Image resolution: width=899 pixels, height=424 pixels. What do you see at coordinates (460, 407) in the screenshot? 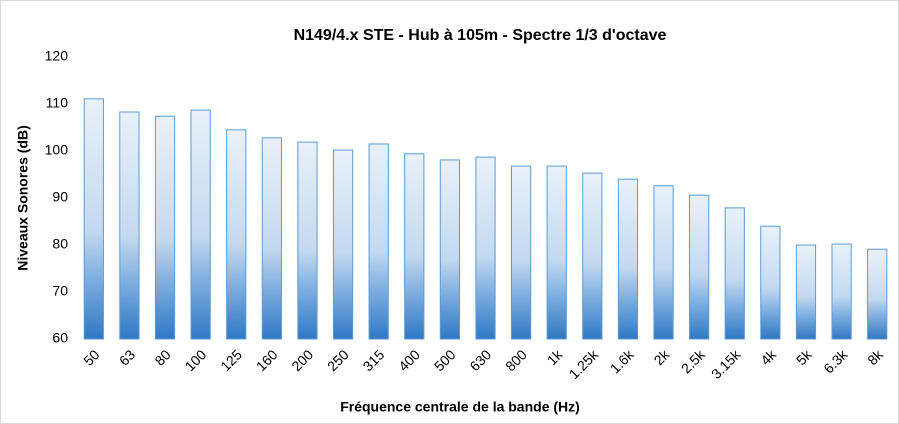
I see `x-axis-title: Fréquence centrale de la bande (Hz)` at bounding box center [460, 407].